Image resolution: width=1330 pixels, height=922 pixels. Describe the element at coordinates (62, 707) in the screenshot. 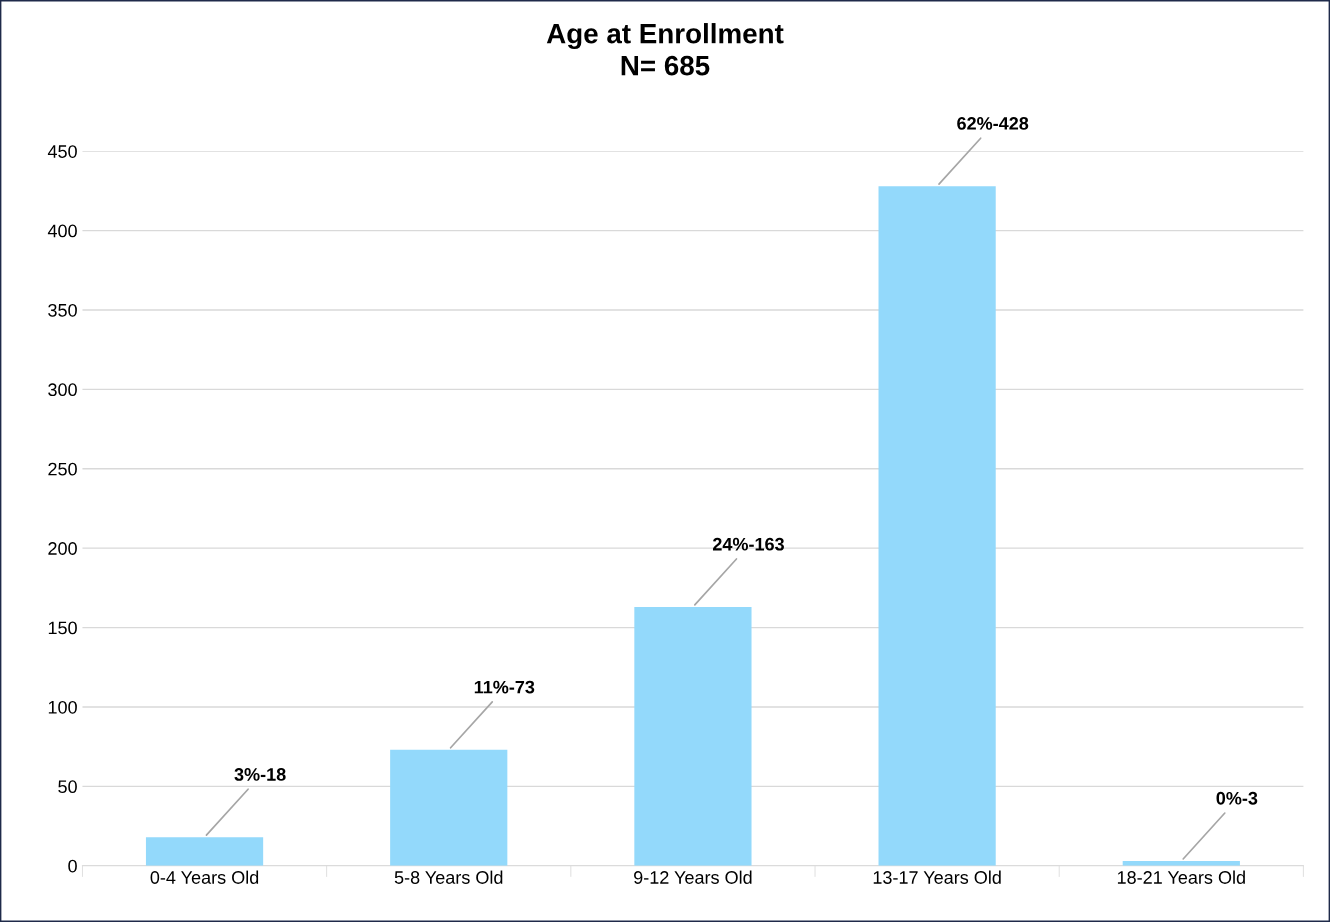

I see `y-tick-label: 100` at that location.